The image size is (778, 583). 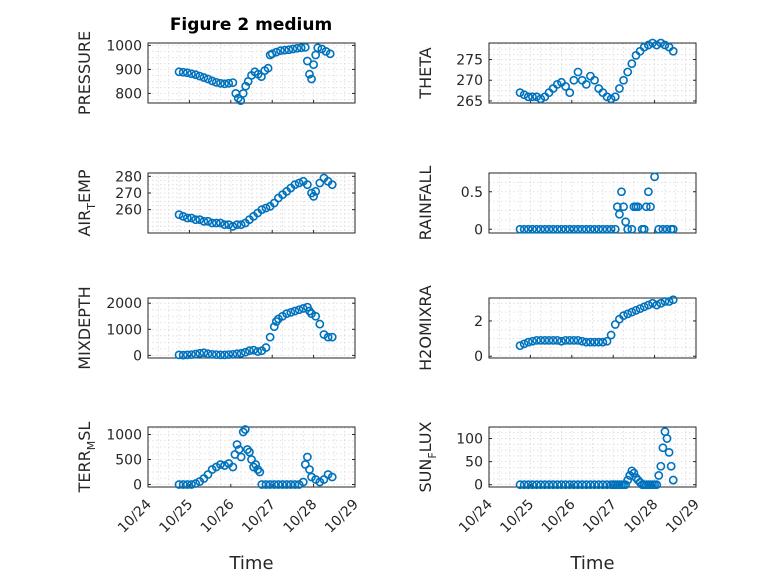 What do you see at coordinates (556, 203) in the screenshot?
I see `subplot-rainfall: 0 0.5 RAINFALL` at bounding box center [556, 203].